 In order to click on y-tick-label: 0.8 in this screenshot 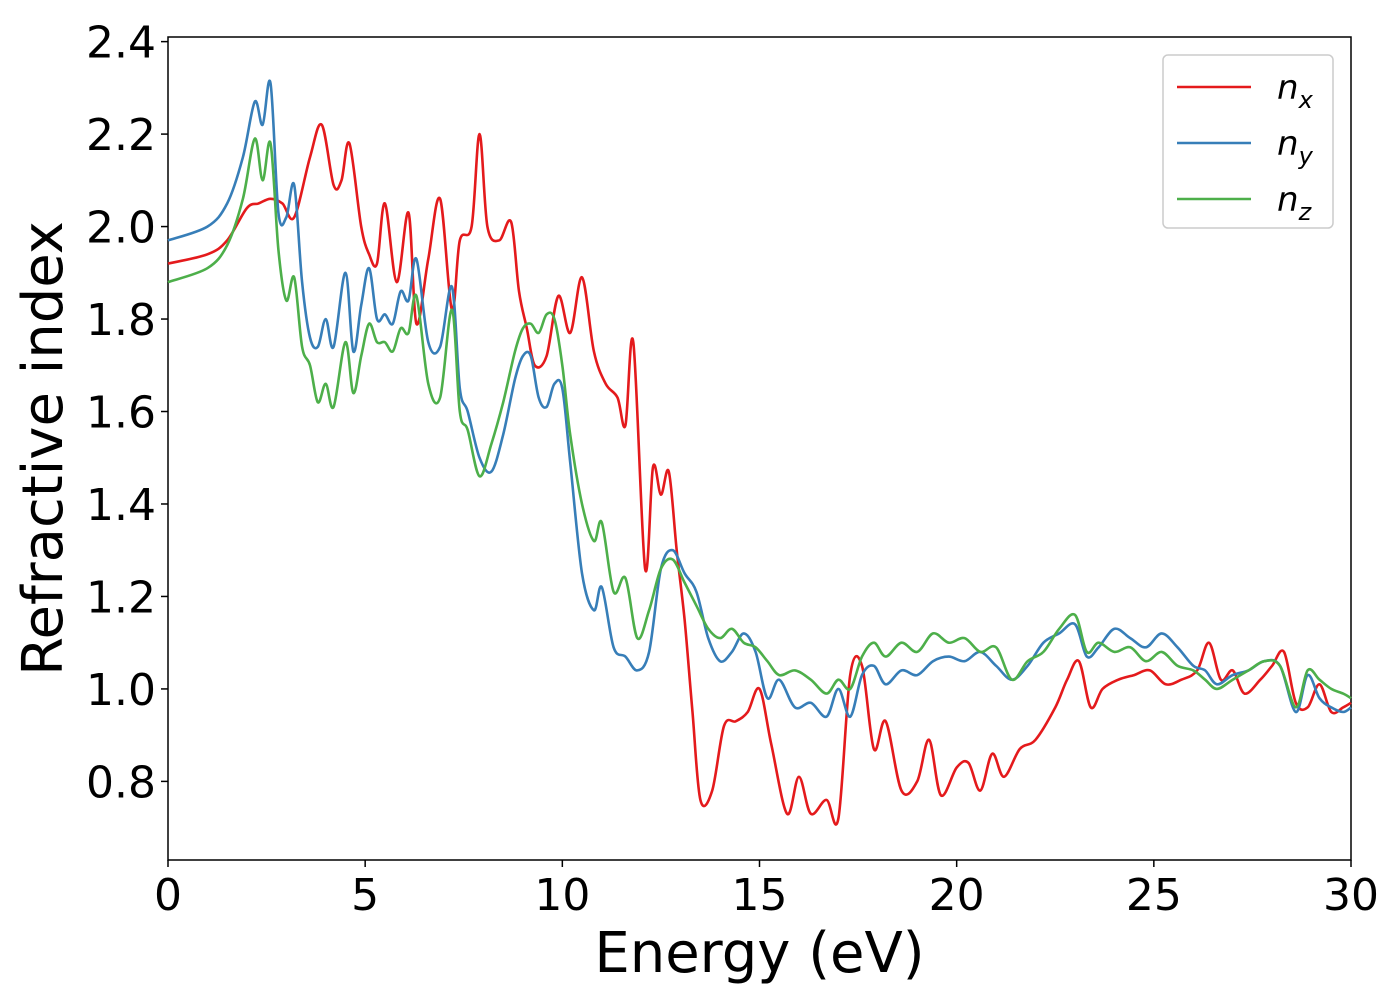, I will do `click(121, 782)`.